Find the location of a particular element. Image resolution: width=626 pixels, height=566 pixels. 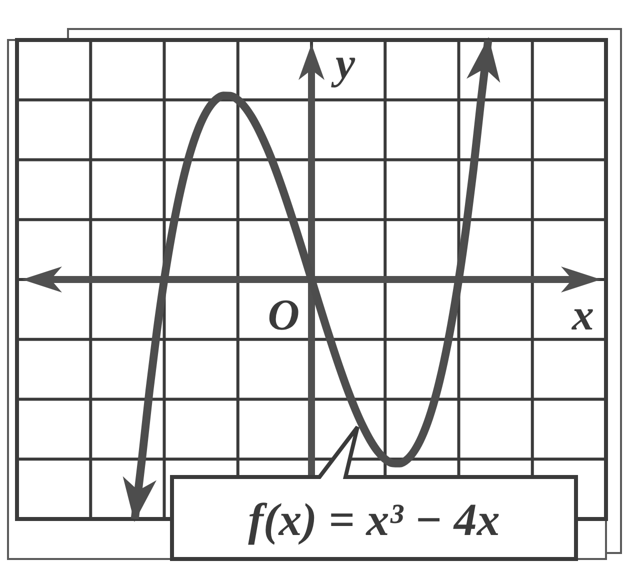

y-axis-title: y is located at coordinates (343, 63).